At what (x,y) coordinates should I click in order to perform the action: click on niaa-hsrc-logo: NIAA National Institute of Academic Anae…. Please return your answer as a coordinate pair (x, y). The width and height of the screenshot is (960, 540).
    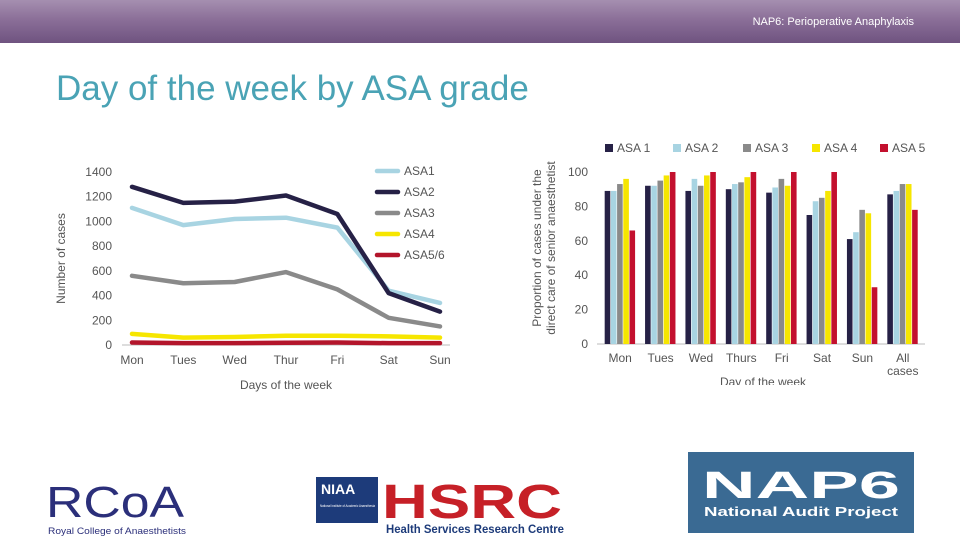
    Looking at the image, I should click on (440, 506).